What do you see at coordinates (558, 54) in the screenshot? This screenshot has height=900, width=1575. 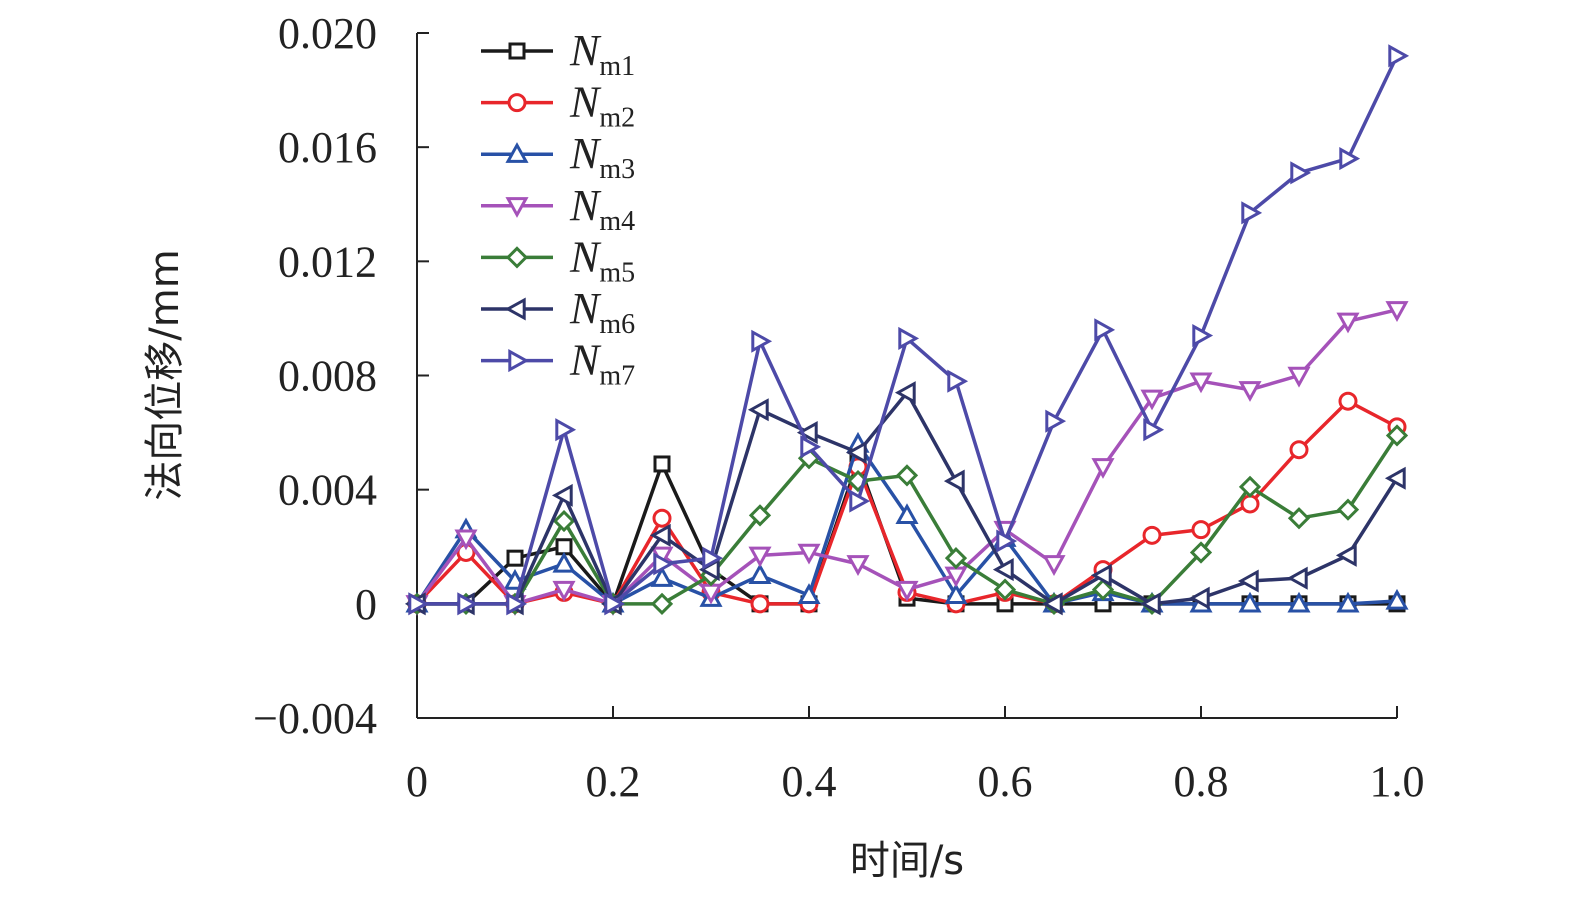 I see `legend-item-m1: Nm1` at bounding box center [558, 54].